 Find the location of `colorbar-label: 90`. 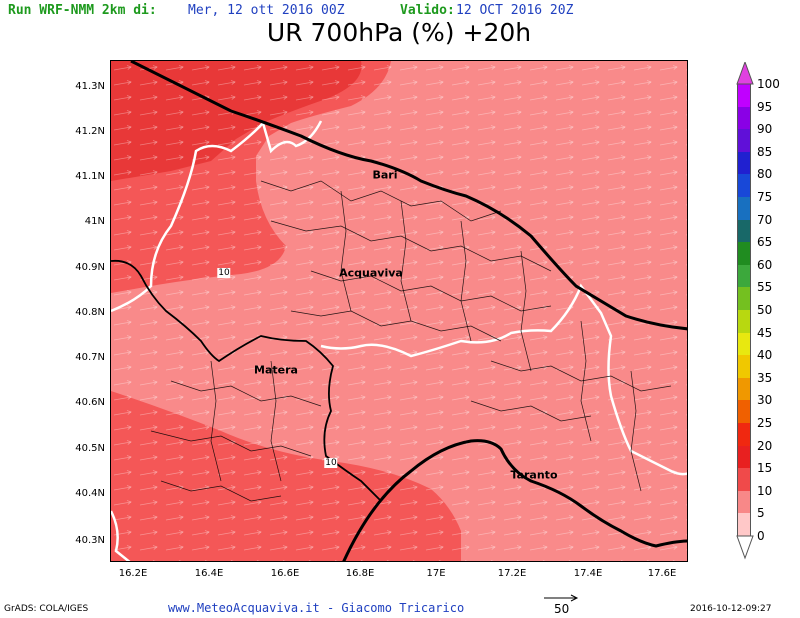

colorbar-label: 90 is located at coordinates (765, 129).